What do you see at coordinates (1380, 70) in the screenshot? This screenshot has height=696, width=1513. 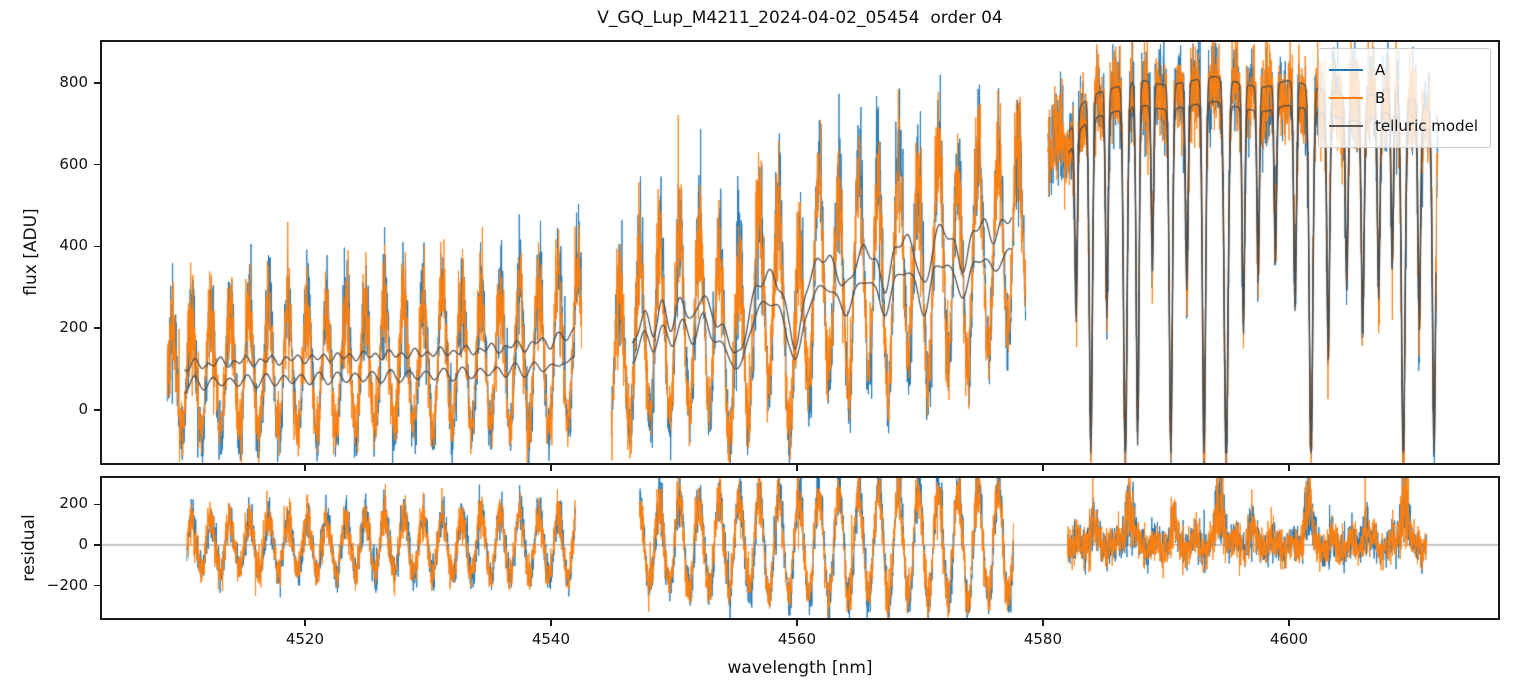 I see `legend-label: A` at bounding box center [1380, 70].